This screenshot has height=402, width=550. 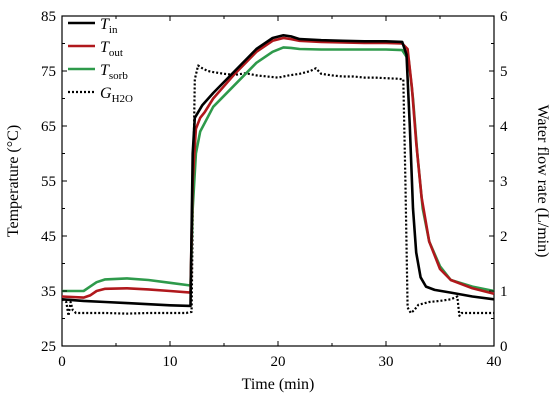 I want to click on legend-label-subscript: in, so click(x=113, y=30).